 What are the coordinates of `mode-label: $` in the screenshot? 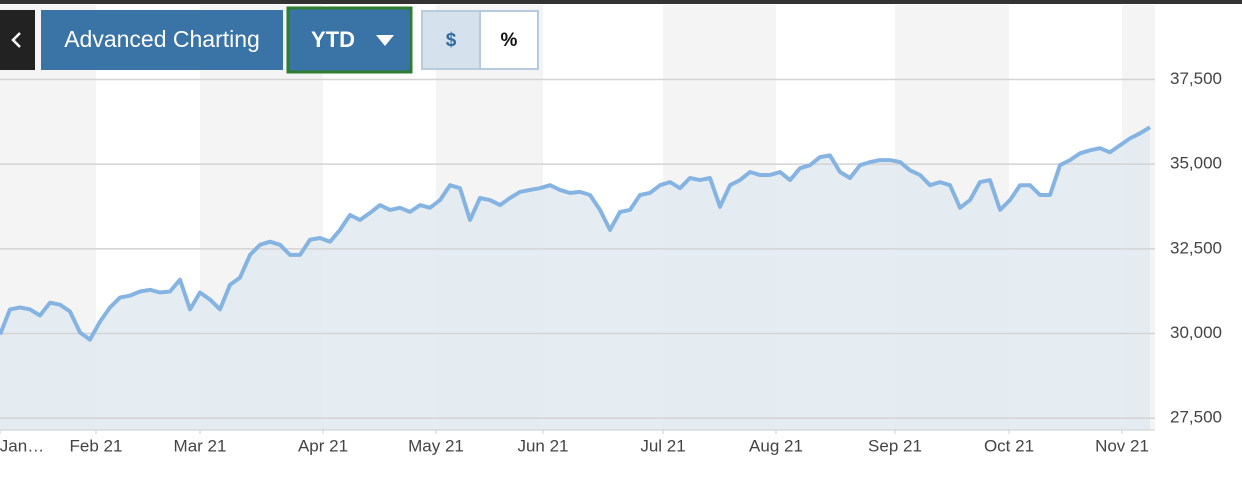 It's located at (451, 40).